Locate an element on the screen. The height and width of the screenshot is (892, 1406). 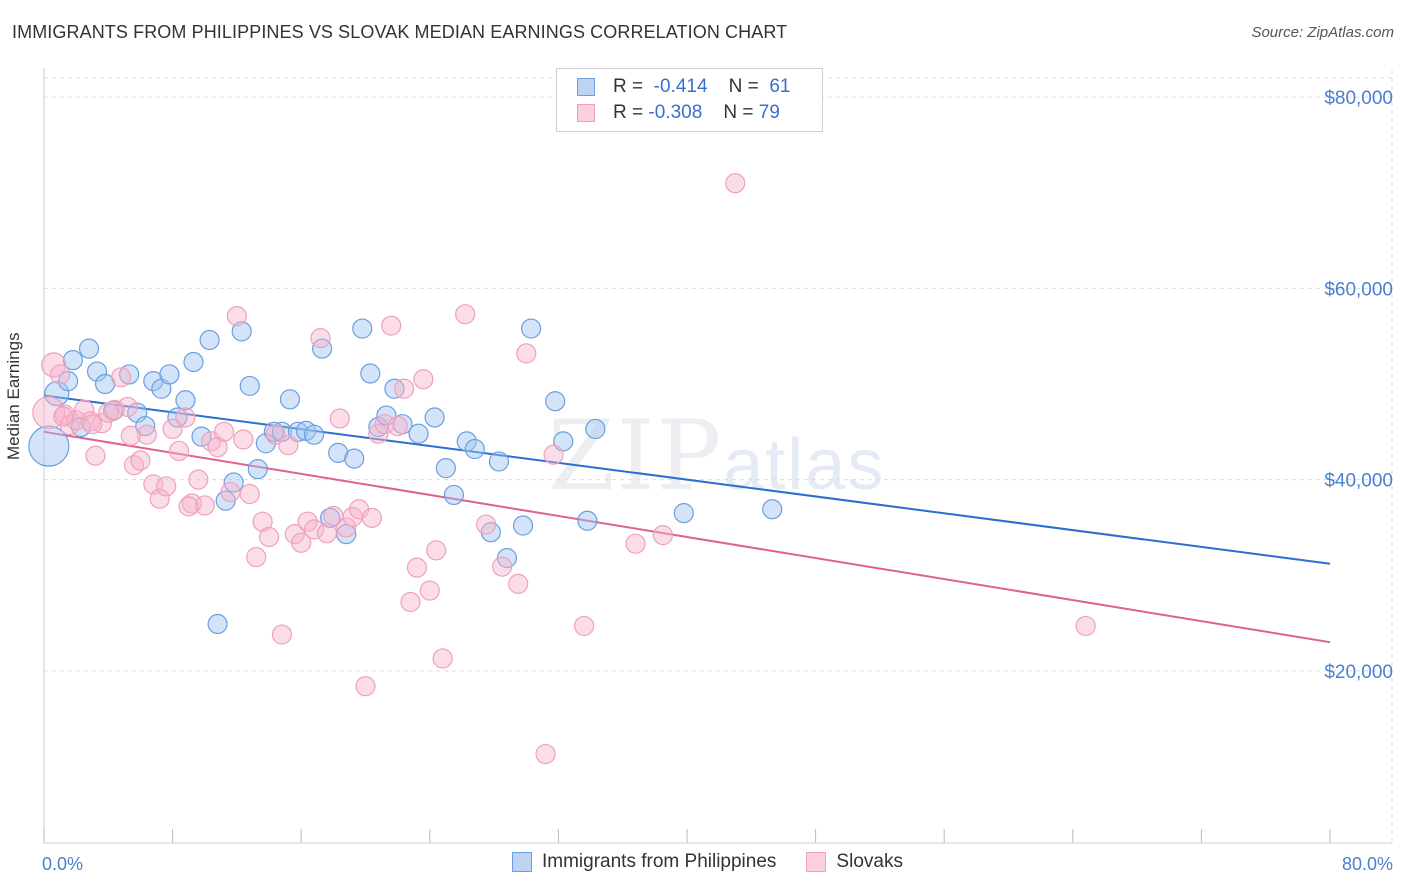
legend-row-slovaks: R = -0.308 N = 79 is located at coordinates (678, 113).